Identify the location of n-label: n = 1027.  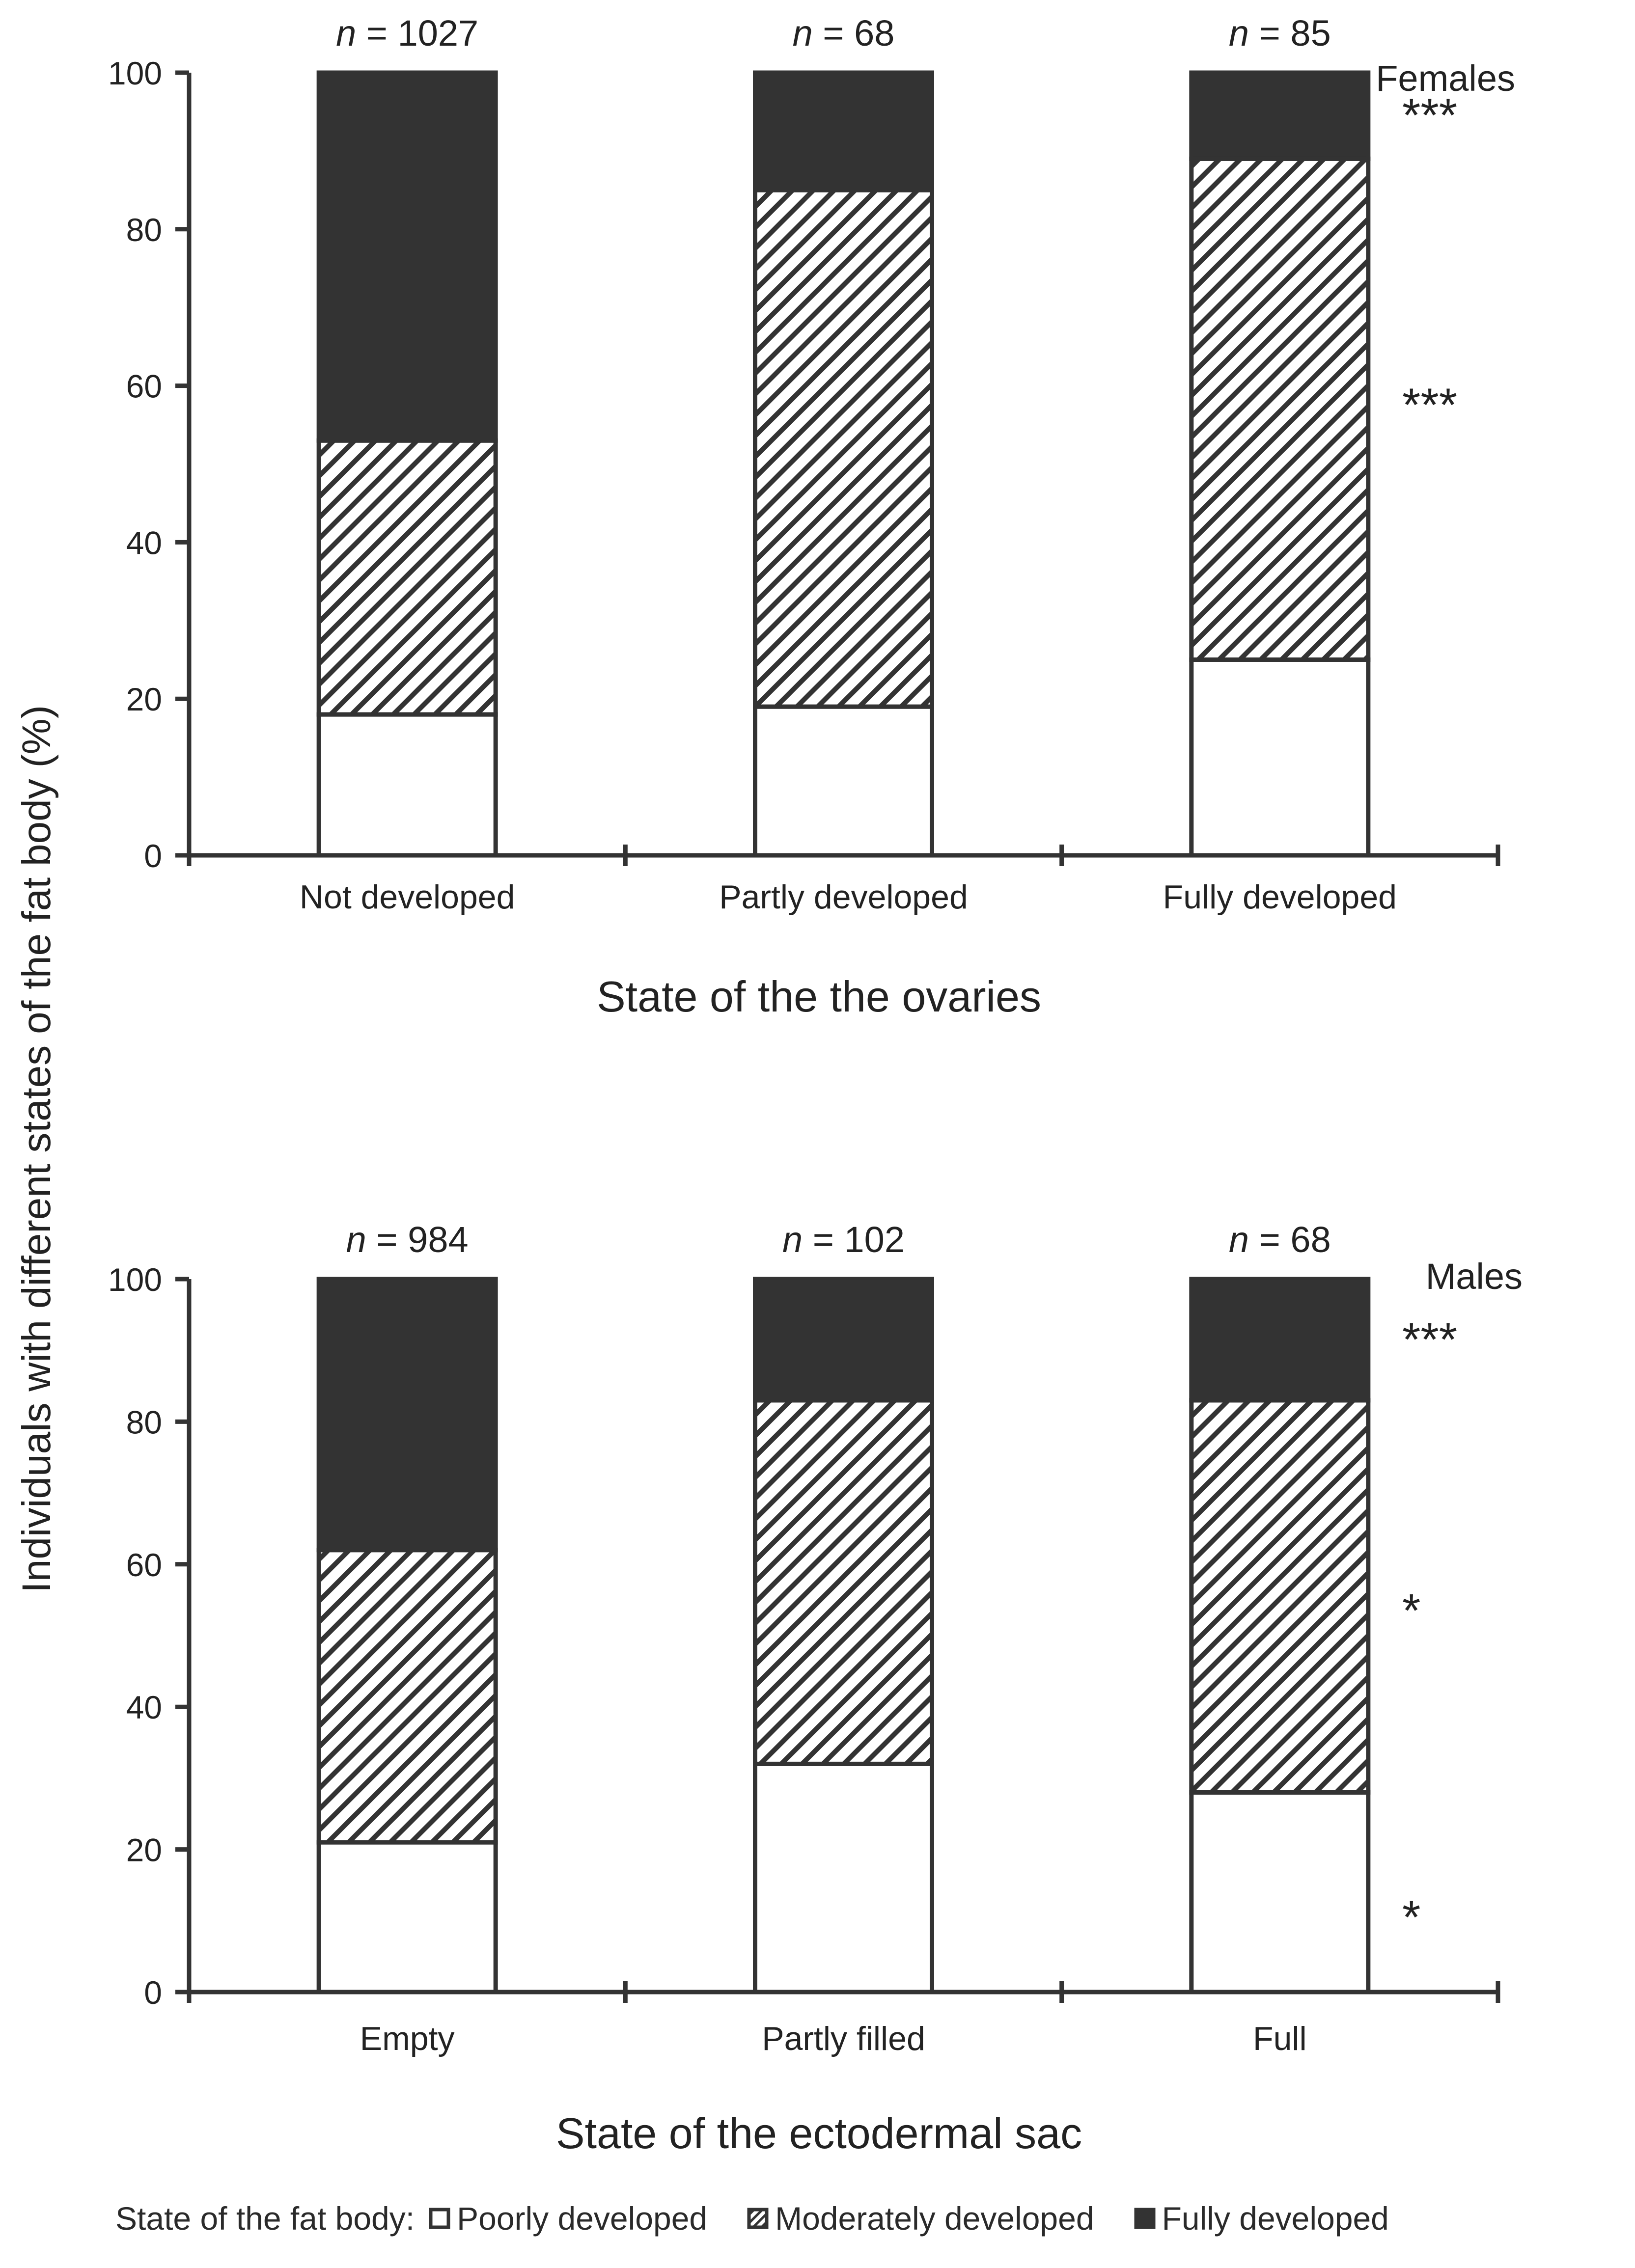
(407, 33).